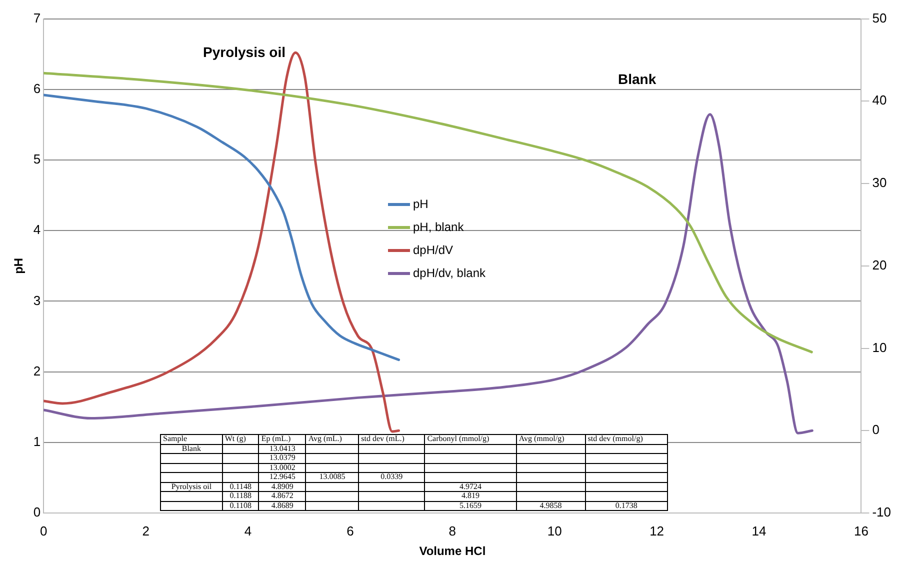  Describe the element at coordinates (452, 530) in the screenshot. I see `x-tick-label: 8` at that location.